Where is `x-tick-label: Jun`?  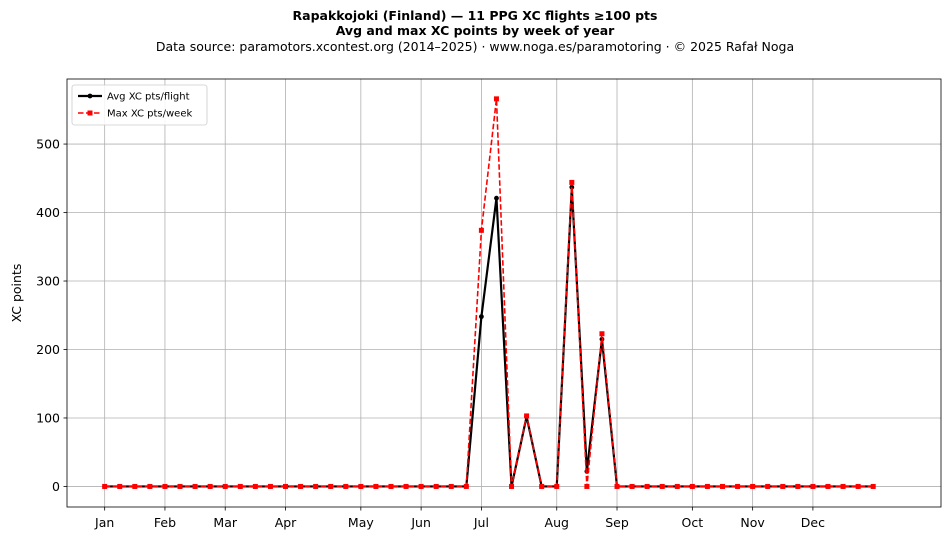 x-tick-label: Jun is located at coordinates (420, 522).